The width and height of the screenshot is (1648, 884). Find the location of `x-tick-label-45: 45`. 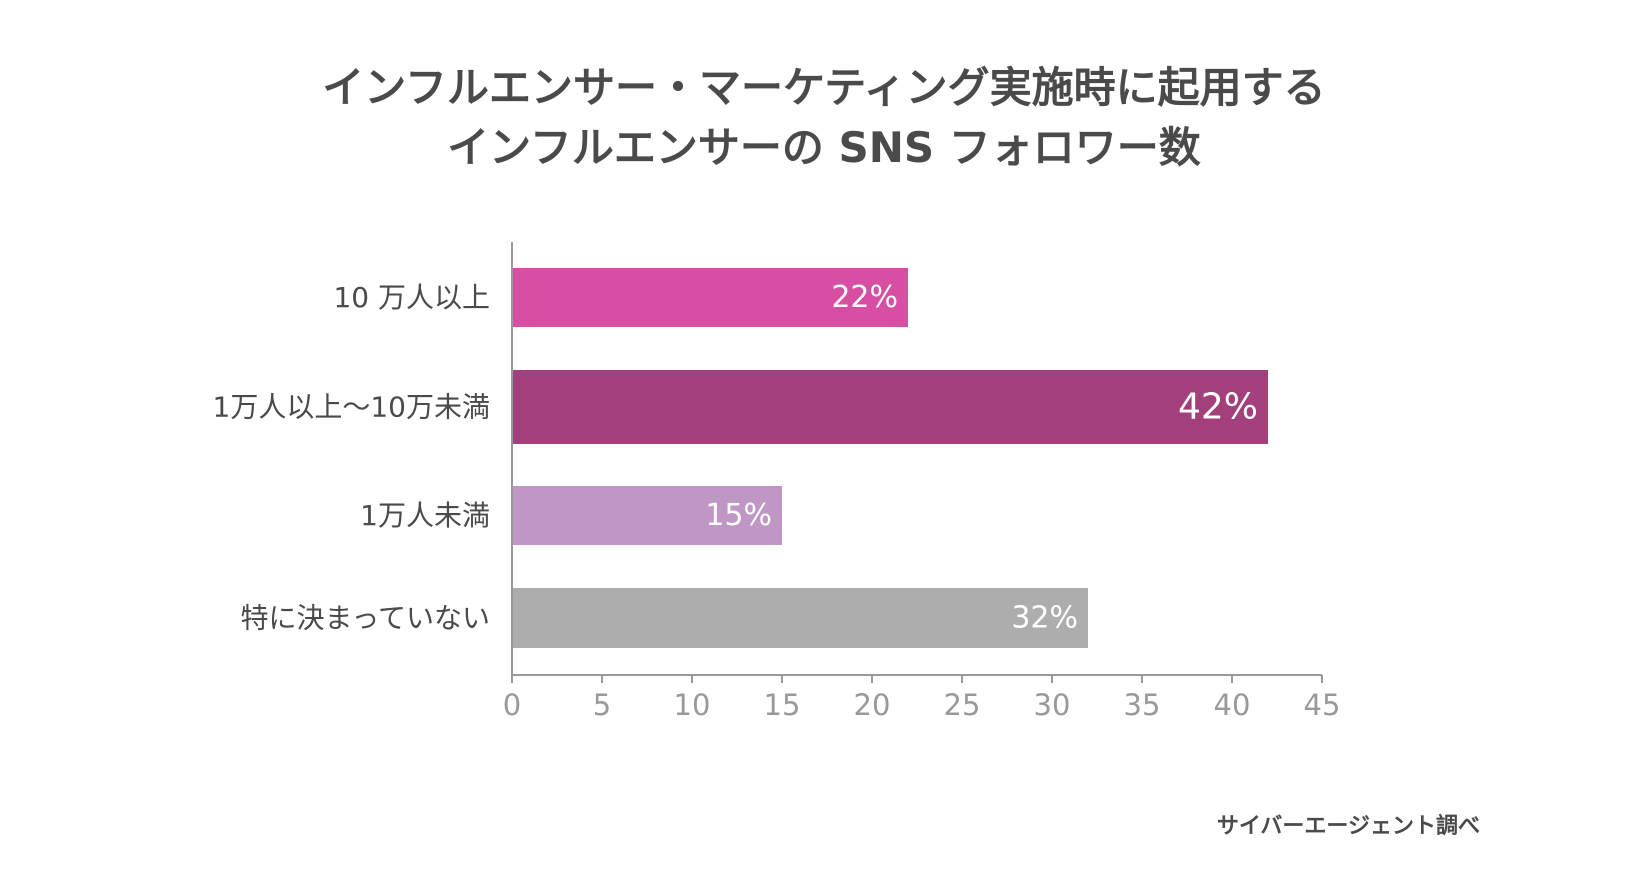

x-tick-label-45: 45 is located at coordinates (1322, 705).